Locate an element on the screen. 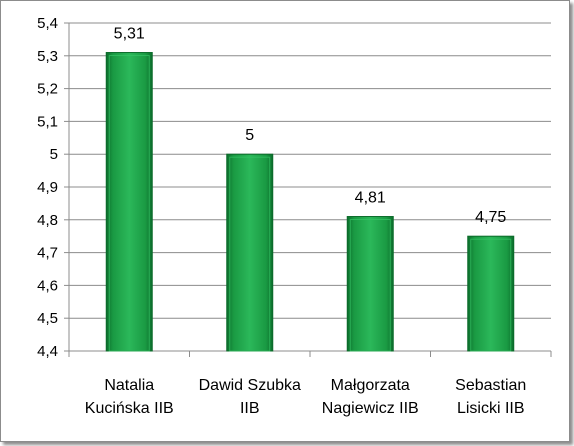  y-tick-label: 5 is located at coordinates (54, 154).